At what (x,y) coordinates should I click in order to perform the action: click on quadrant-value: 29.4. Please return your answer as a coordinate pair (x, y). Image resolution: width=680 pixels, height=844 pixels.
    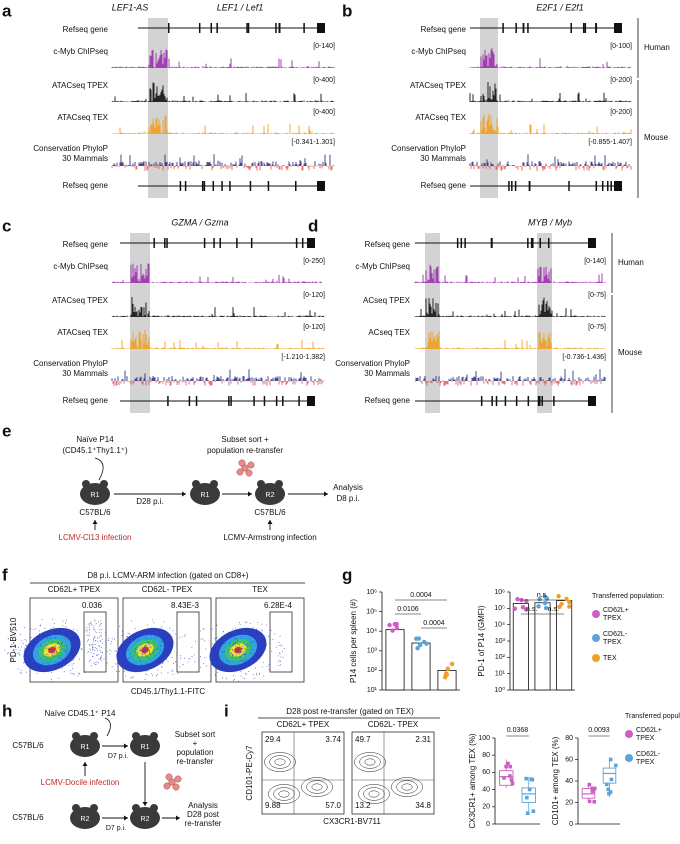
    Looking at the image, I should click on (273, 739).